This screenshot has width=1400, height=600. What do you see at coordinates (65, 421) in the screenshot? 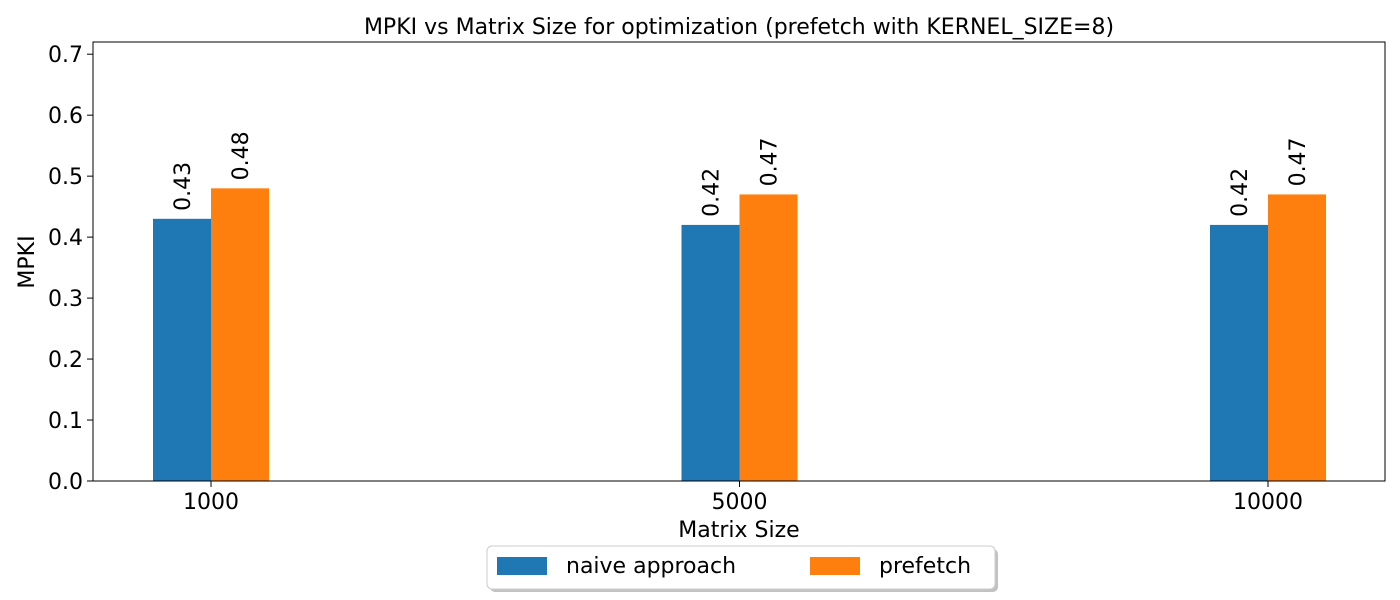
I see `y-tick-label: 0.1` at bounding box center [65, 421].